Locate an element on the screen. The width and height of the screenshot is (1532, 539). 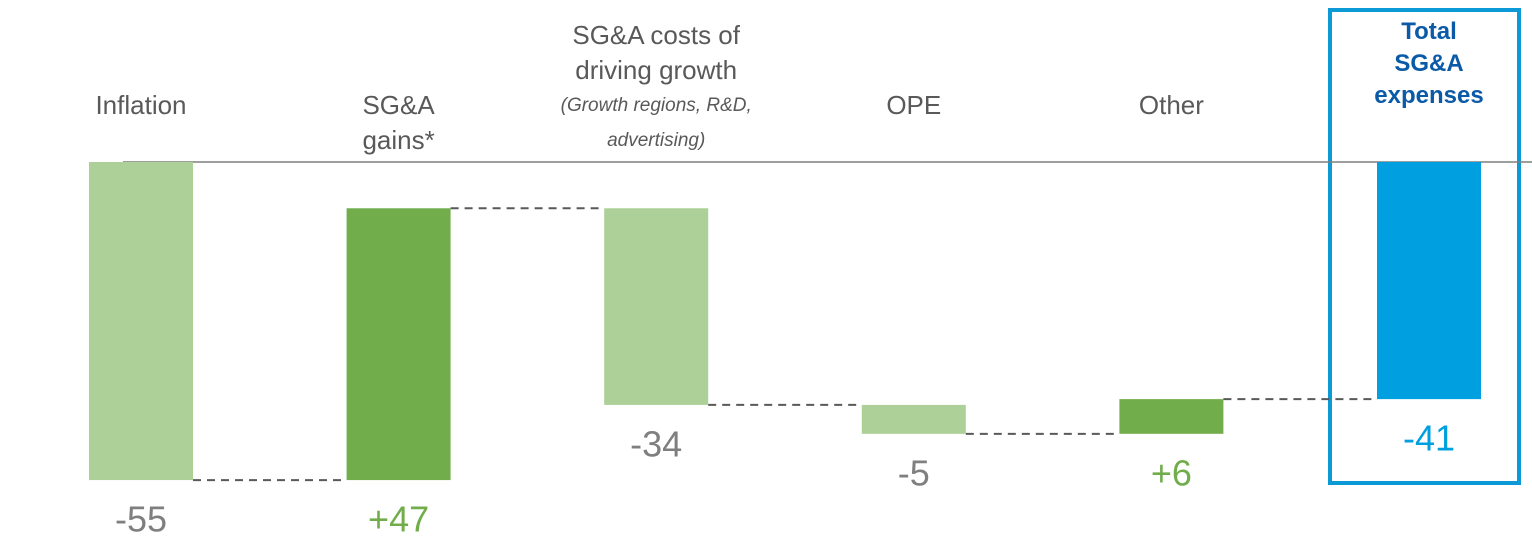
value-label: -41 is located at coordinates (1429, 438).